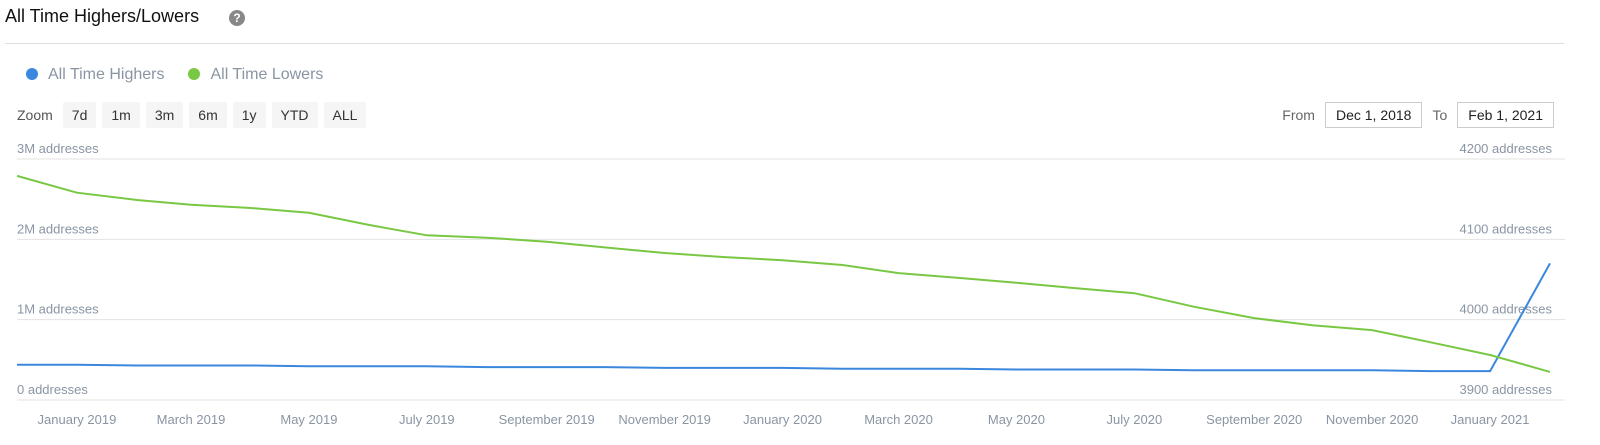 This screenshot has height=445, width=1600. Describe the element at coordinates (784, 43) in the screenshot. I see `divider` at that location.